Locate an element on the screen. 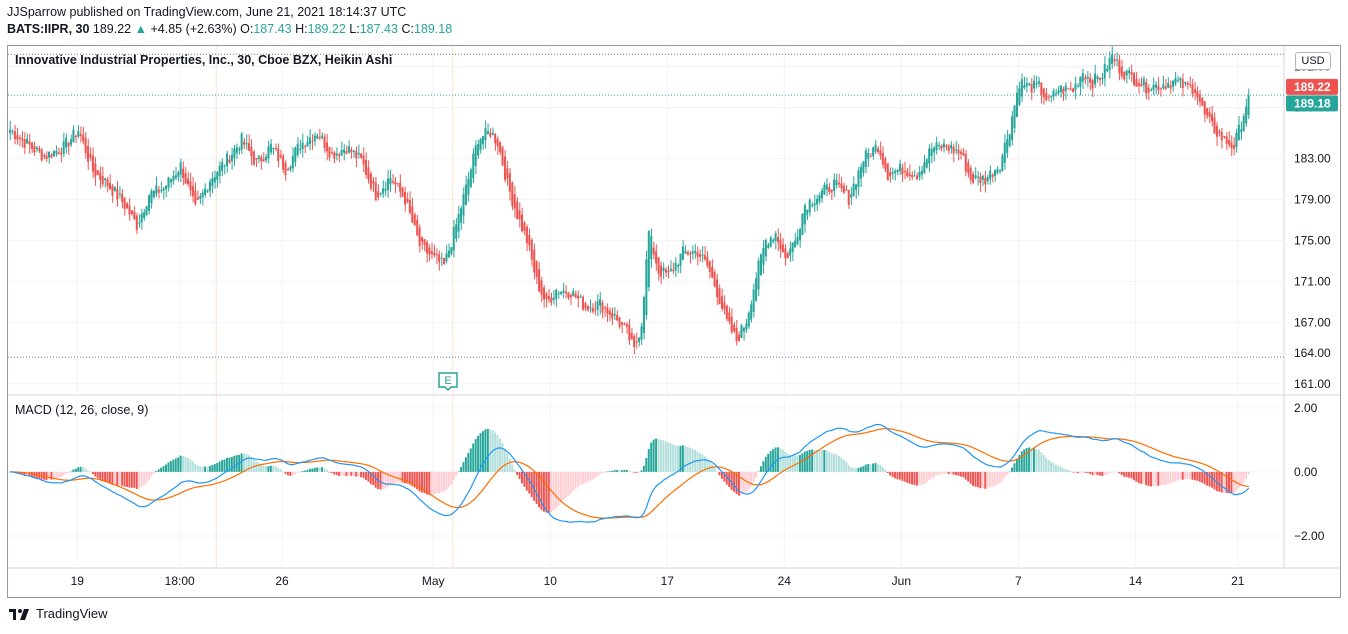  footer-brand: TradingView is located at coordinates (58, 613).